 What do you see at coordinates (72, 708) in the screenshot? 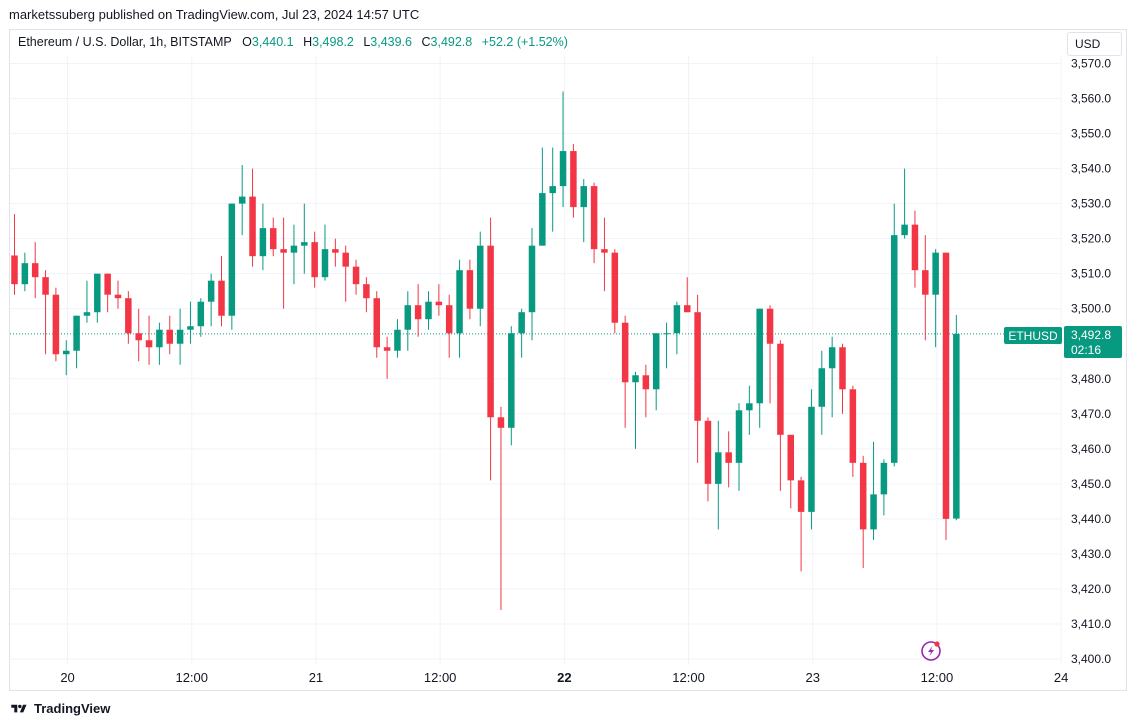
I see `footer-brand-label: TradingView` at bounding box center [72, 708].